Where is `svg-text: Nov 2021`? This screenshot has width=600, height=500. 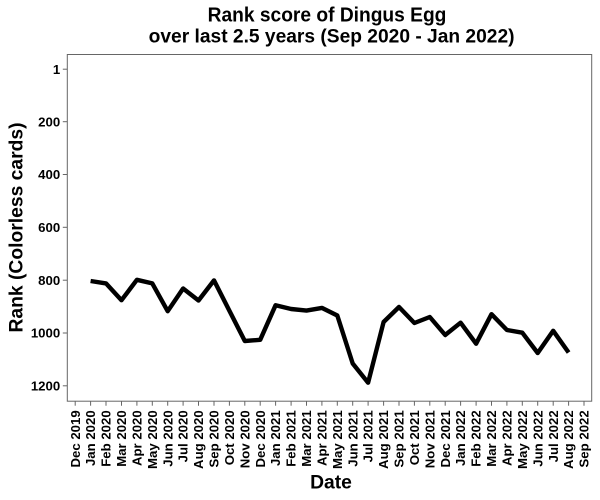
svg-text: Nov 2021 is located at coordinates (429, 439).